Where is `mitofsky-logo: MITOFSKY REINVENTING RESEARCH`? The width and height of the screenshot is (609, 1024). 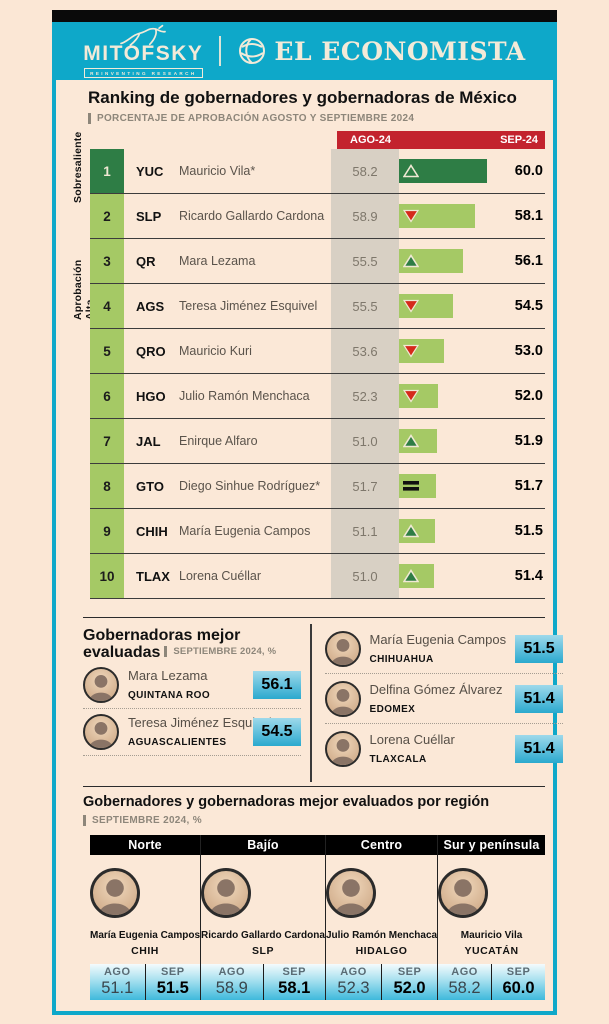 mitofsky-logo: MITOFSKY REINVENTING RESEARCH is located at coordinates (143, 51).